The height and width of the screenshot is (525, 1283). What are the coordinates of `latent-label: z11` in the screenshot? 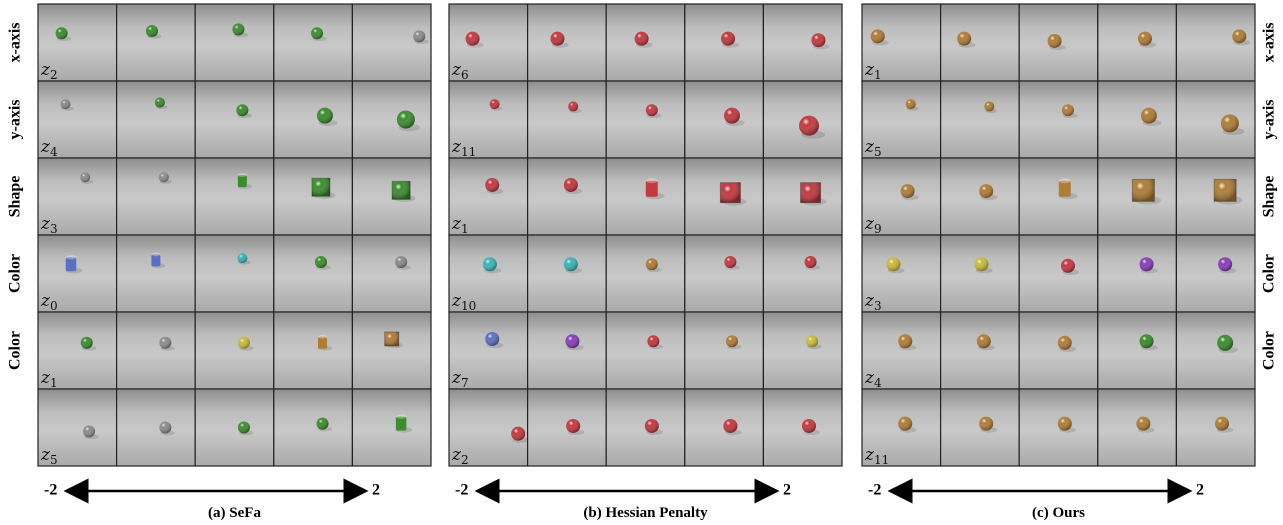 It's located at (463, 148).